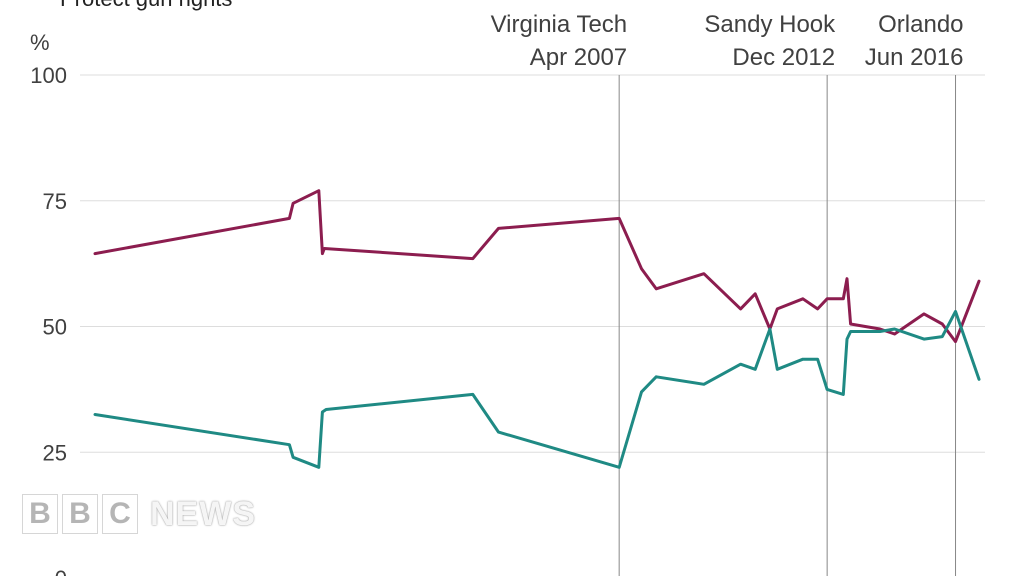 The width and height of the screenshot is (1024, 576). Describe the element at coordinates (48, 75) in the screenshot. I see `y-tick-label-100: 100` at that location.